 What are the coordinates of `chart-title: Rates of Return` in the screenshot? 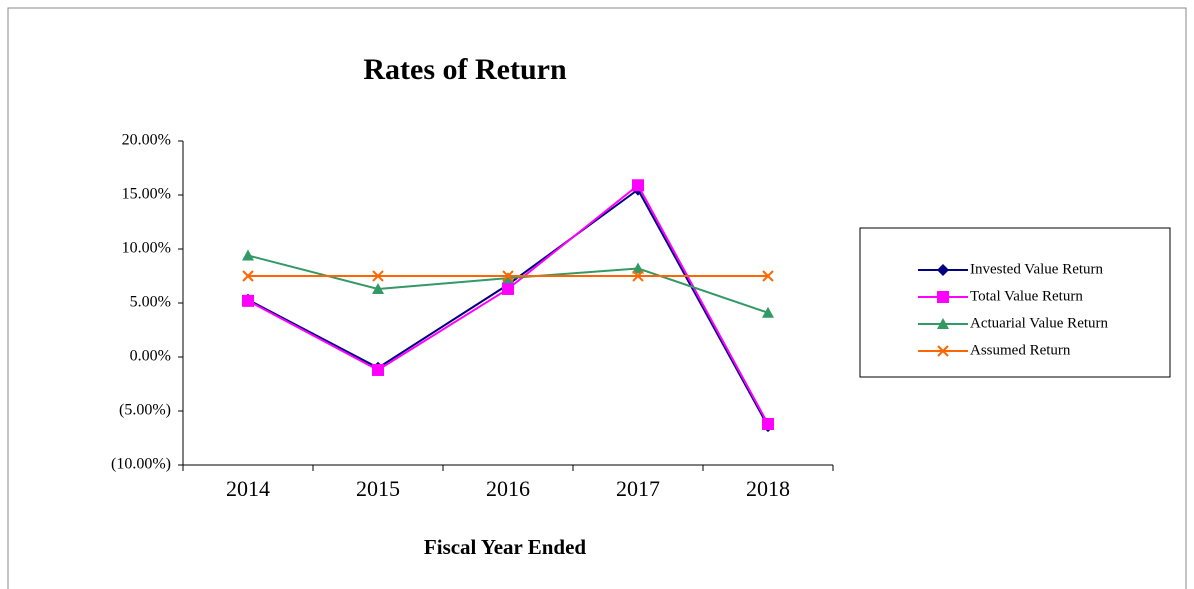 It's located at (465, 69).